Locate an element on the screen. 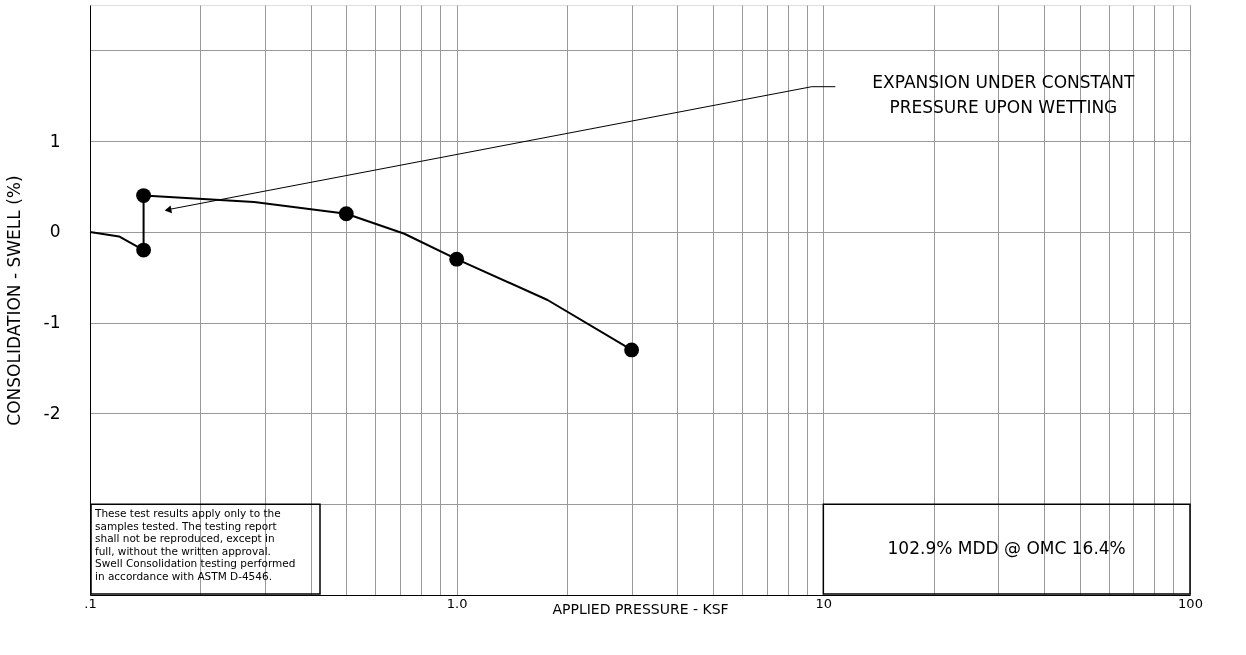 This screenshot has height=655, width=1246. x-axis-title: APPLIED PRESSURE - KSF is located at coordinates (640, 608).